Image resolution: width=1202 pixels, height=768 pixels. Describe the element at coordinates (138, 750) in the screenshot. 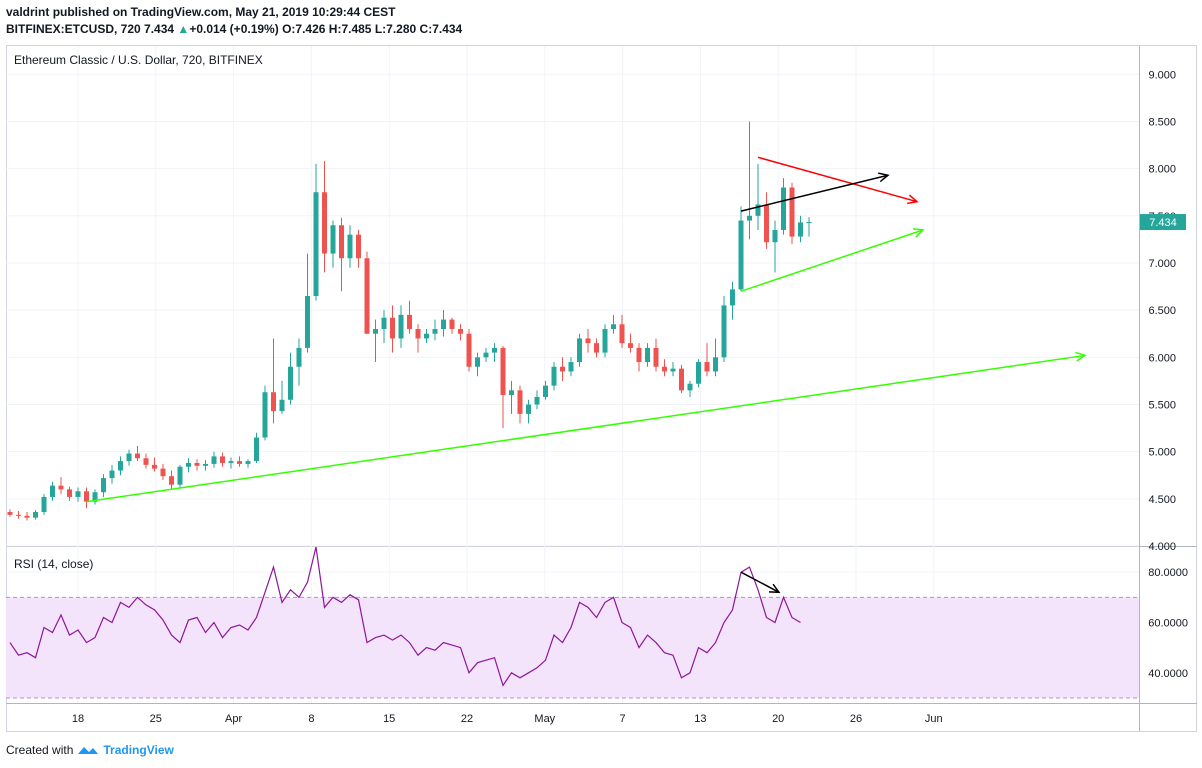

I see `tradingview-brand: TradingView` at that location.